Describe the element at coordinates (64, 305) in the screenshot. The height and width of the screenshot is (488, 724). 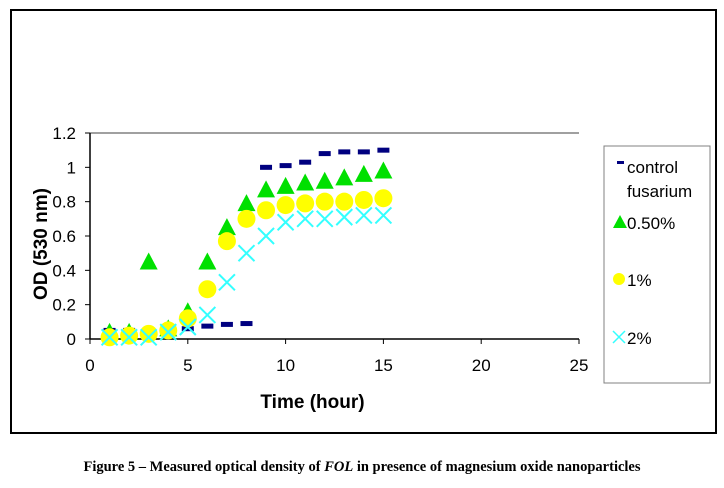
I see `y-tick-label: 0.2` at that location.